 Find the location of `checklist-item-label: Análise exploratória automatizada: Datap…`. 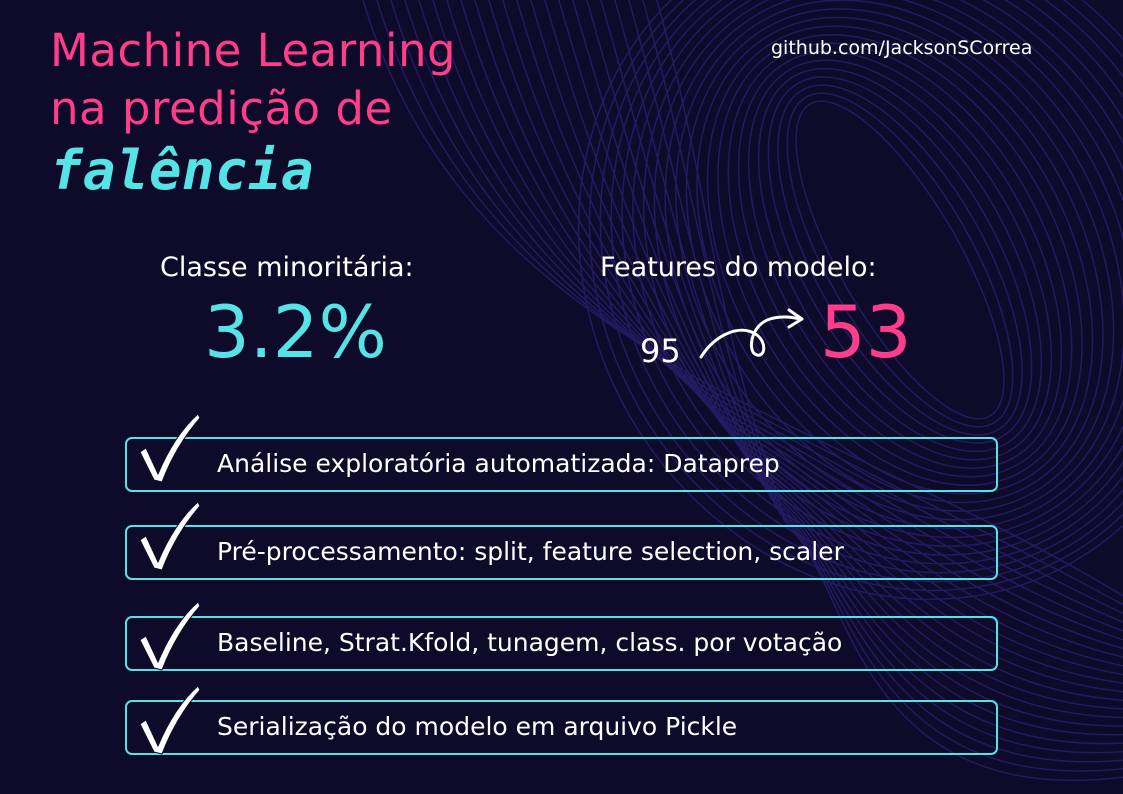

checklist-item-label: Análise exploratória automatizada: Datap… is located at coordinates (498, 463).